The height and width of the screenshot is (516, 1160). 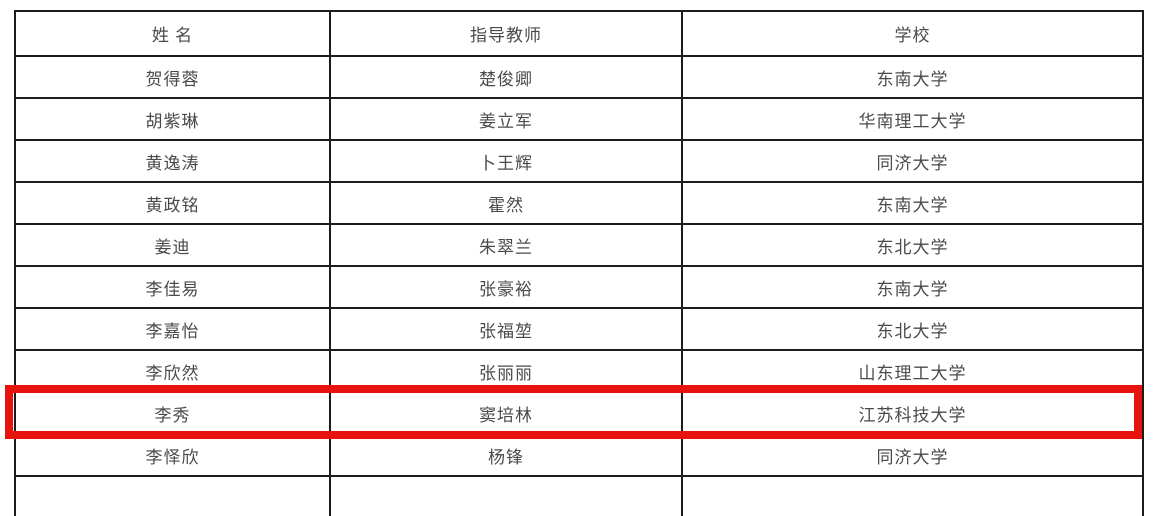 I want to click on name-cell, so click(x=172, y=495).